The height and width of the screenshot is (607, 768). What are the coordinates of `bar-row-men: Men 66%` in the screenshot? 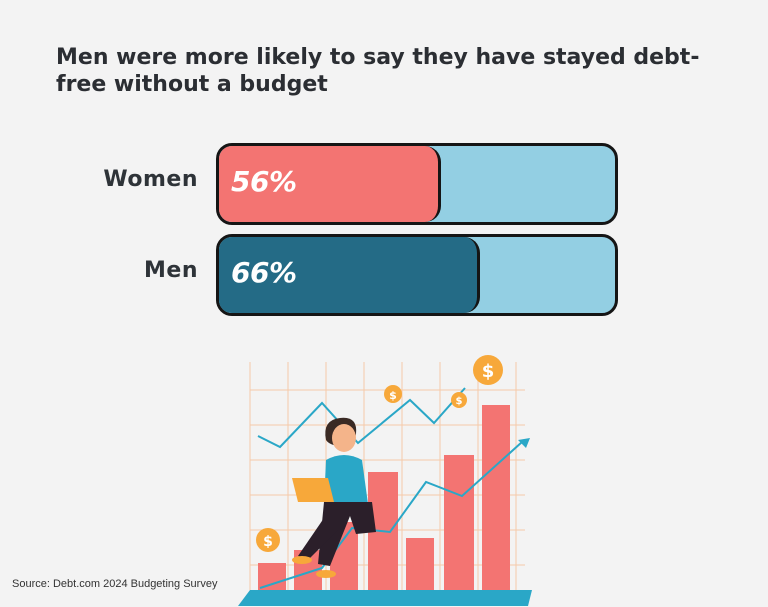 It's located at (384, 275).